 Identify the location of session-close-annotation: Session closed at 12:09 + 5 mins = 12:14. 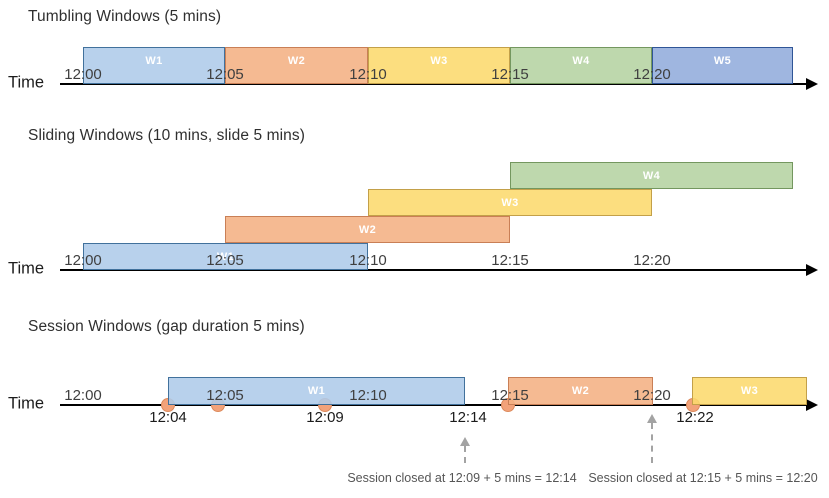
(462, 478).